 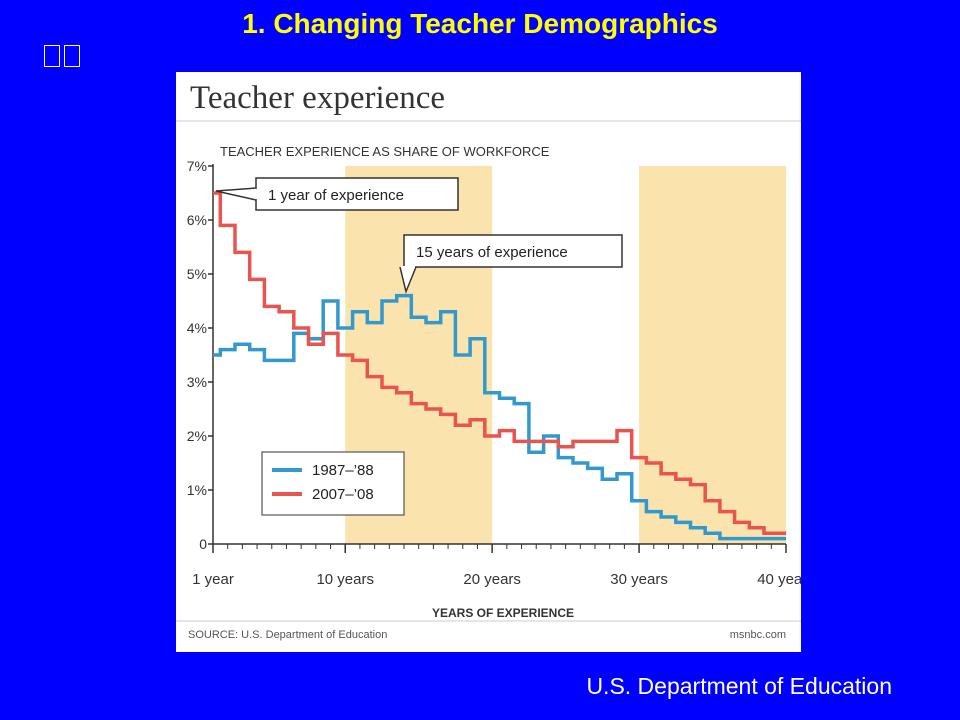 What do you see at coordinates (197, 436) in the screenshot?
I see `y-tick-label: 2%` at bounding box center [197, 436].